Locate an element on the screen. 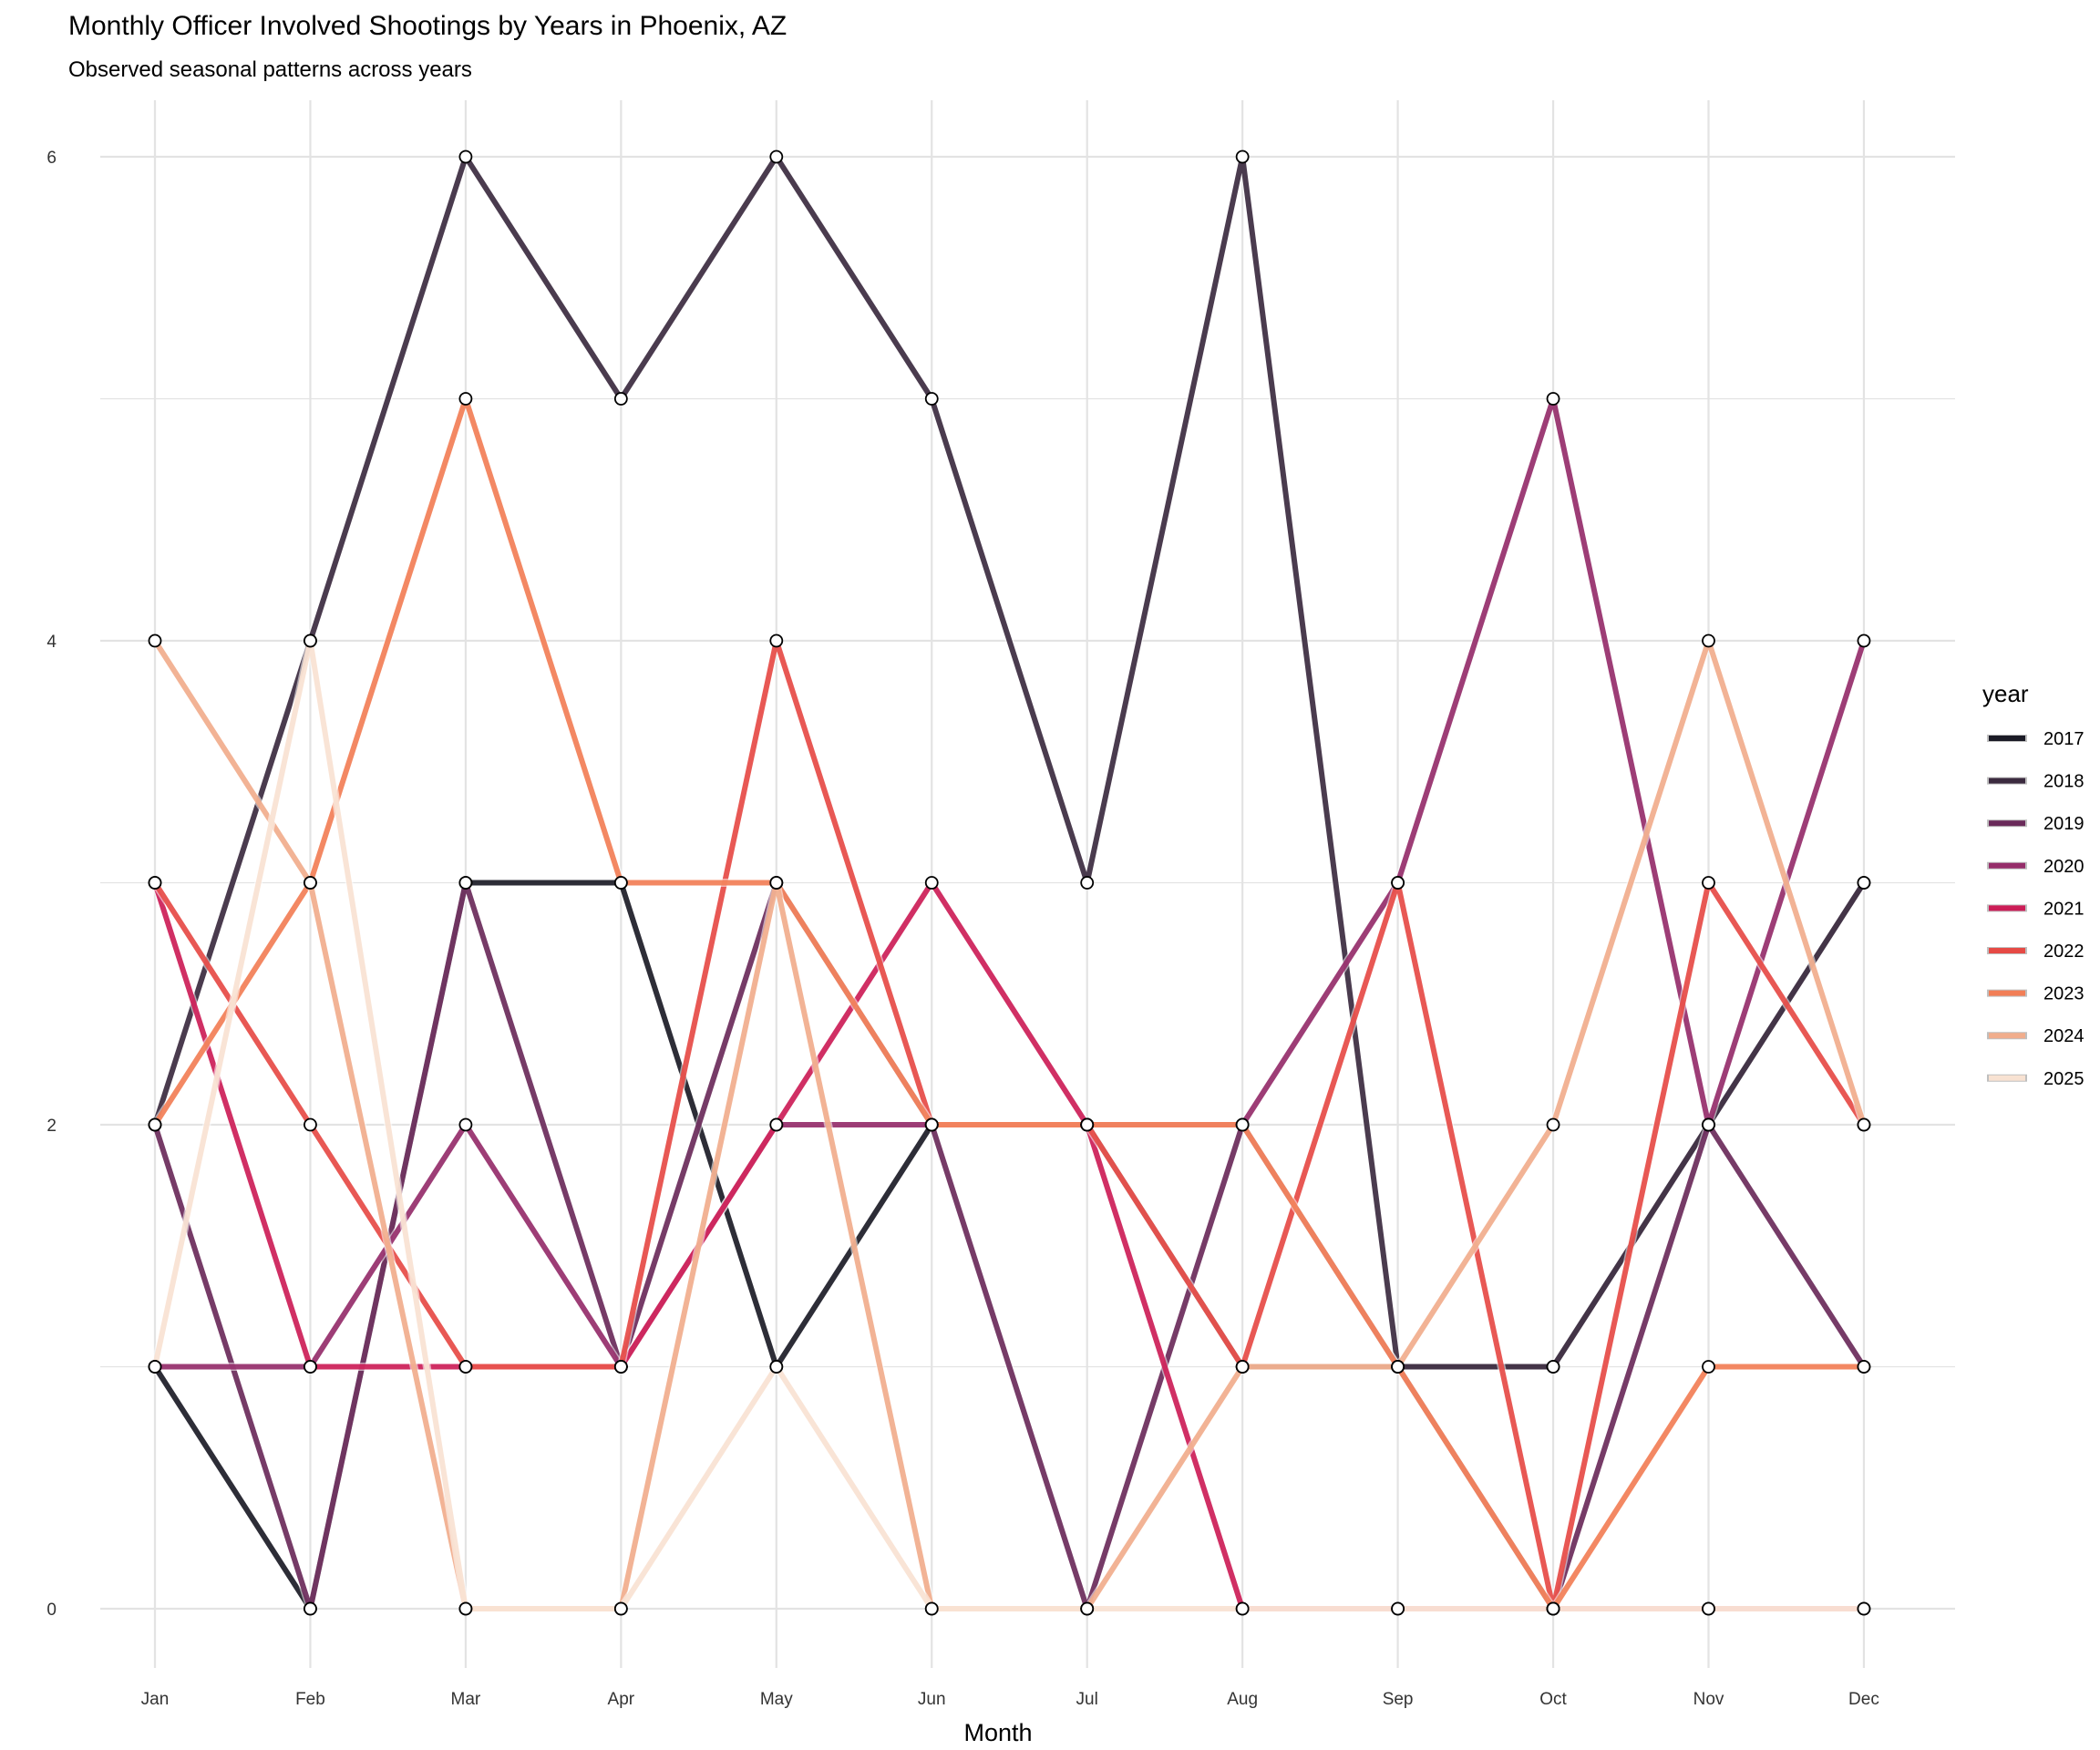 The height and width of the screenshot is (1750, 2100). x-tick-label: May is located at coordinates (776, 1700).